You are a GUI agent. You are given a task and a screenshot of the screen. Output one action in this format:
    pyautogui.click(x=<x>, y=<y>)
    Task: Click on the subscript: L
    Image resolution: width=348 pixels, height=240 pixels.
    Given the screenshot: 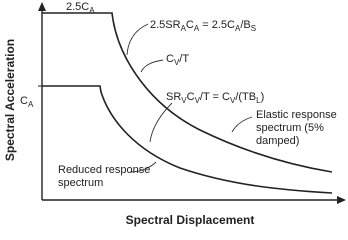 What is the action you would take?
    pyautogui.click(x=258, y=100)
    